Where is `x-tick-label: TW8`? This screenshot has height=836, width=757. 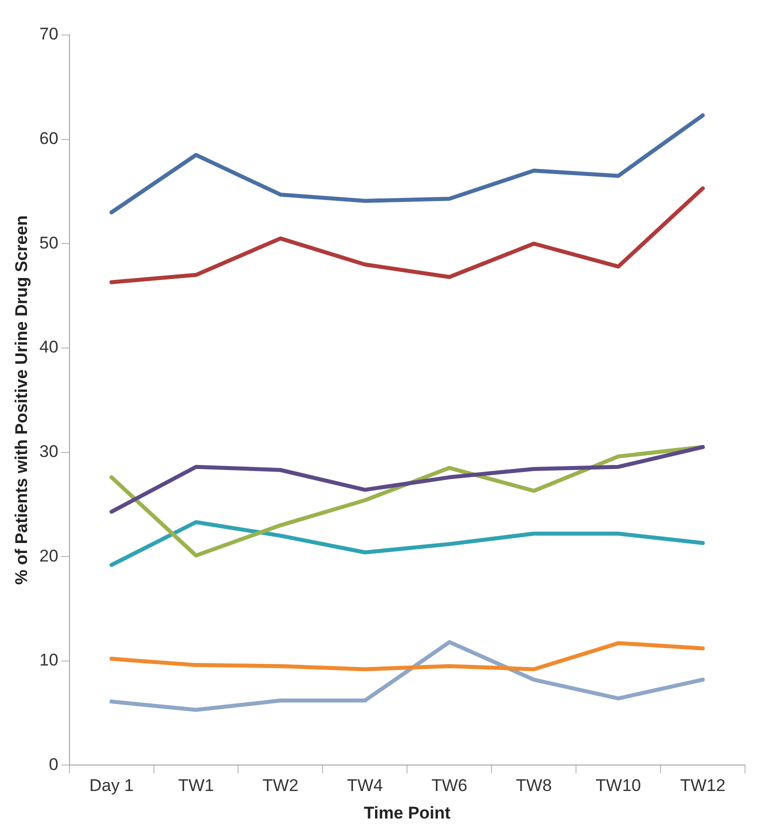
x-tick-label: TW8 is located at coordinates (534, 786).